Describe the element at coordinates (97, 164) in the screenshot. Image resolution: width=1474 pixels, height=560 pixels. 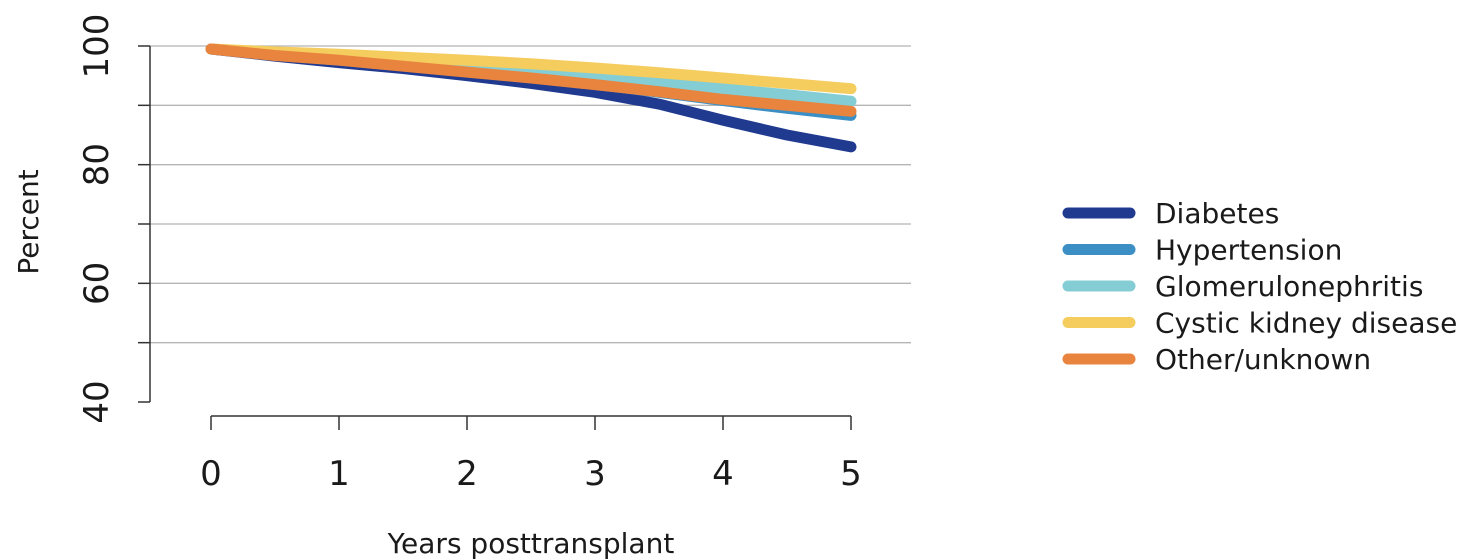
I see `y-tick-label: 80` at that location.